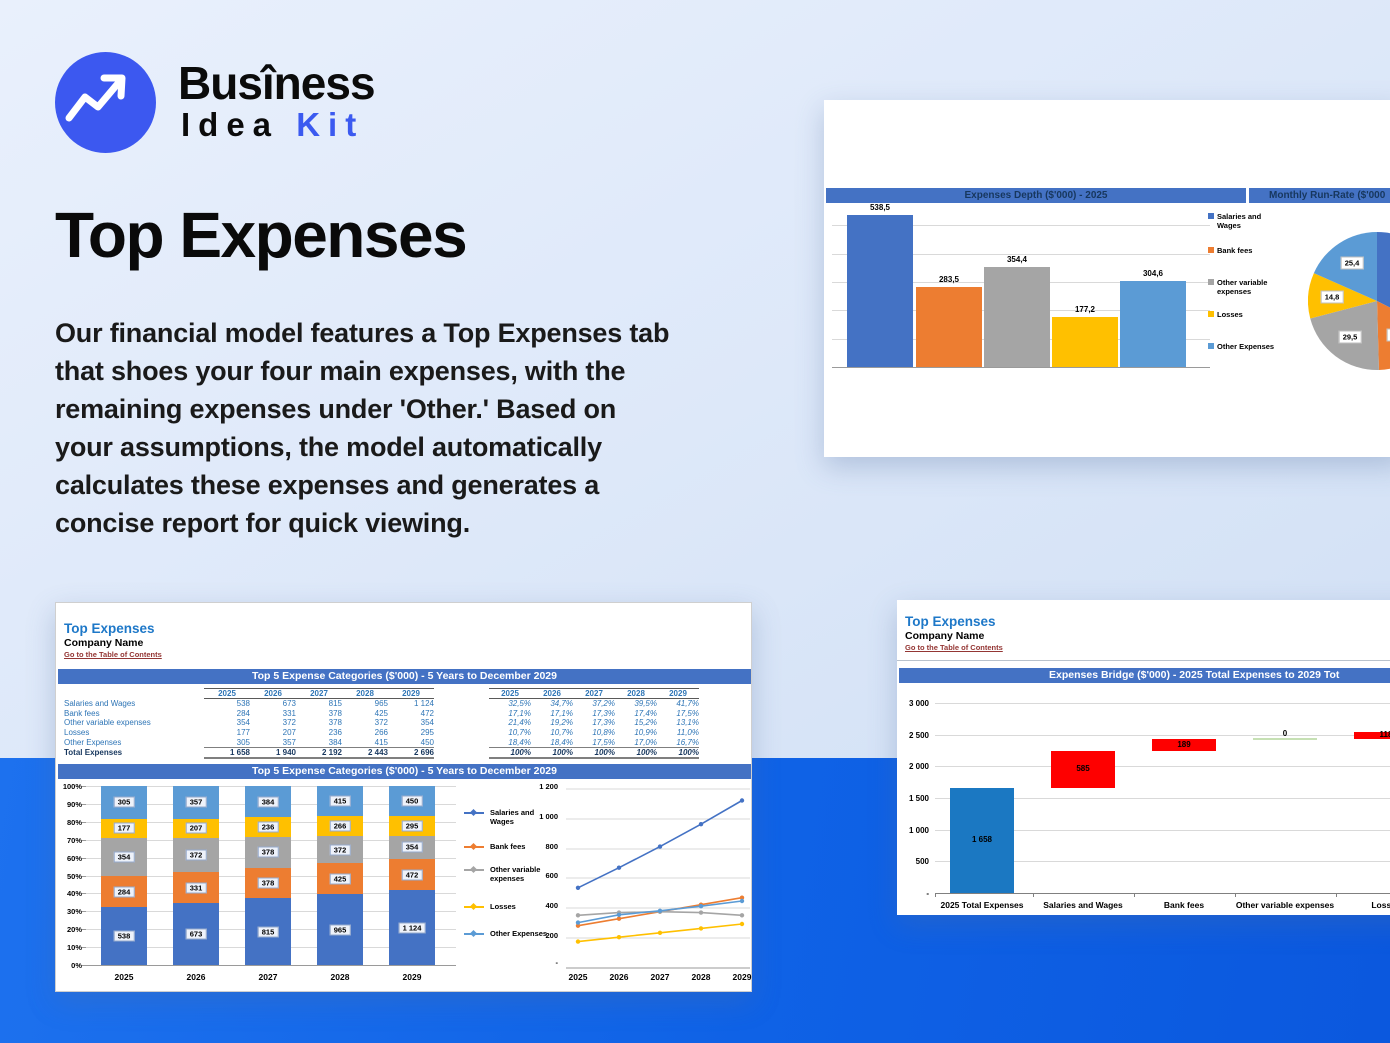 This screenshot has width=1390, height=1043. Describe the element at coordinates (340, 801) in the screenshot. I see `stack-segment-label: 415` at that location.